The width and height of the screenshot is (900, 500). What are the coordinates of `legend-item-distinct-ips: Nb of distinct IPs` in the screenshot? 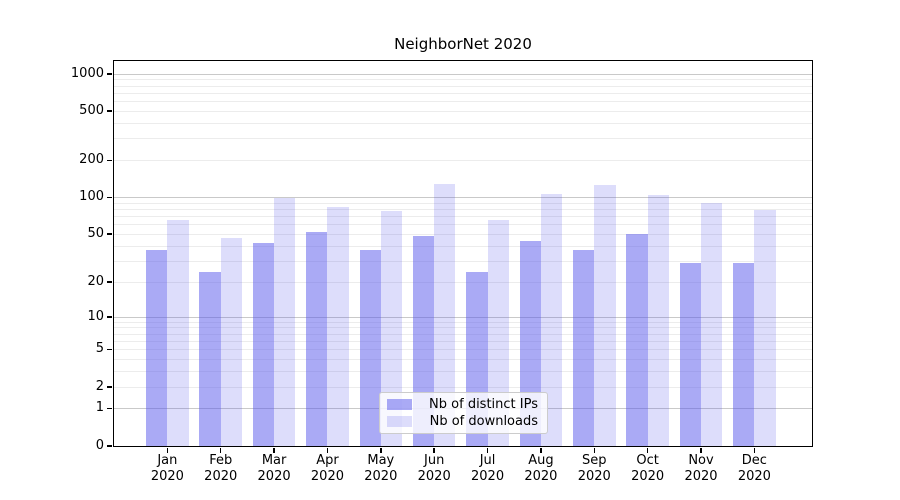 It's located at (462, 405).